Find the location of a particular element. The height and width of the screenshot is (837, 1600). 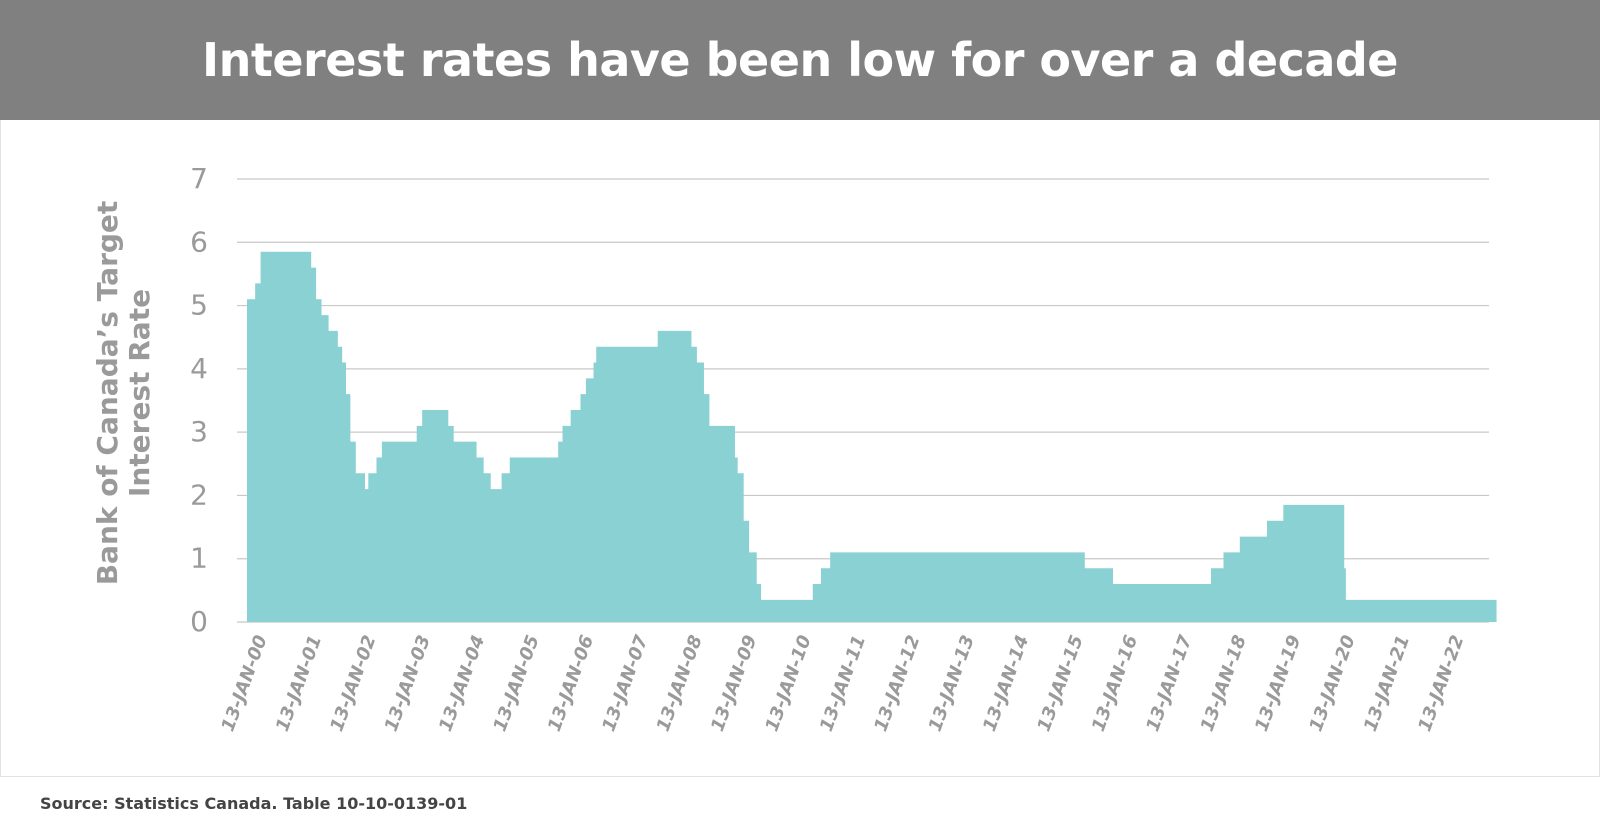

x-tick-label: 13-JAN-04 is located at coordinates (462, 684).